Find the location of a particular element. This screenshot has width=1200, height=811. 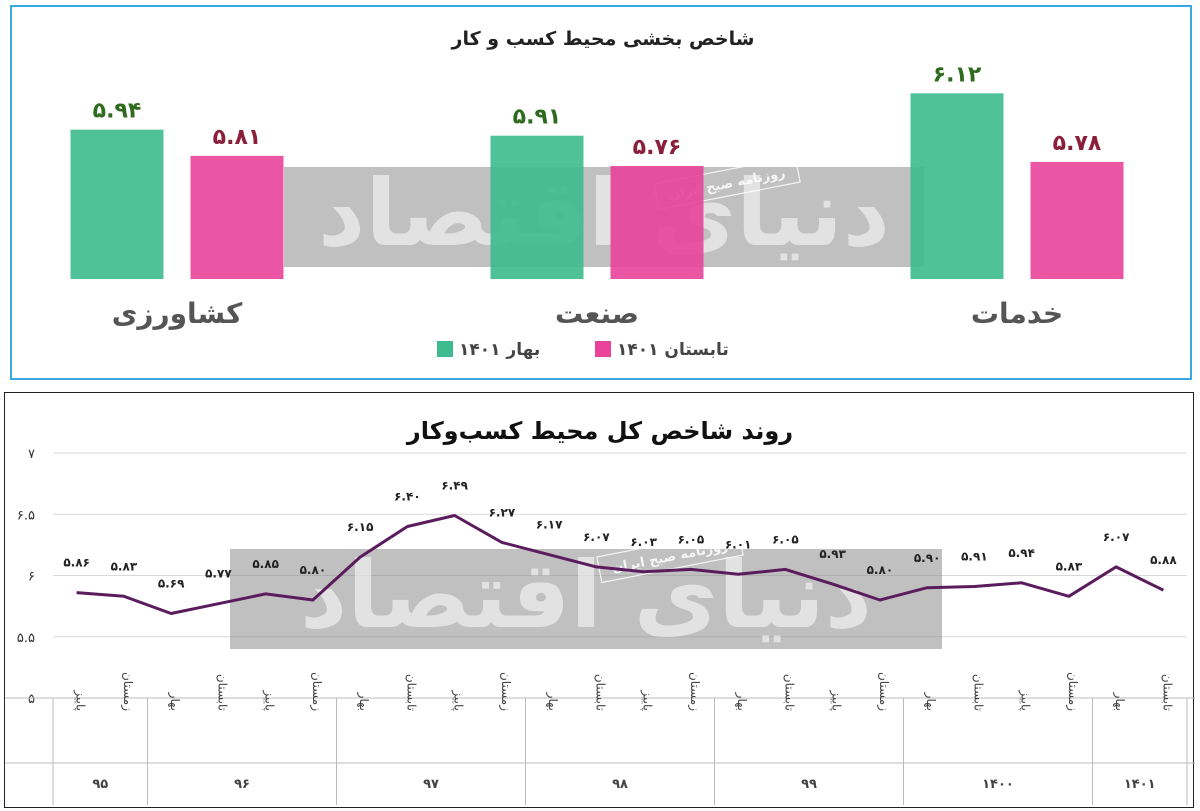

data-label: ۶.۰۱ is located at coordinates (738, 544).